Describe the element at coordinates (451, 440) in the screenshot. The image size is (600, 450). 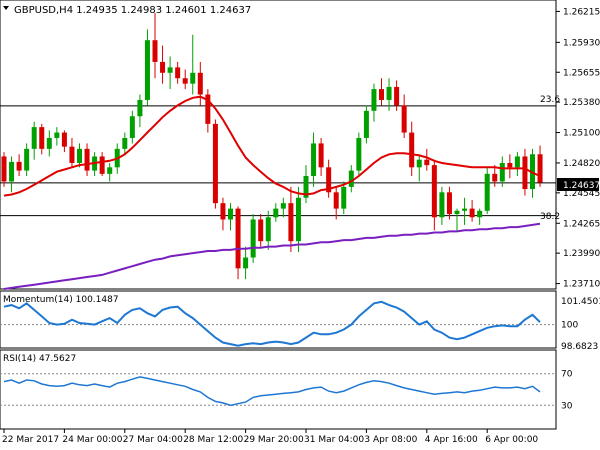
I see `time-axis-tick: 4 Apr 16:00` at that location.